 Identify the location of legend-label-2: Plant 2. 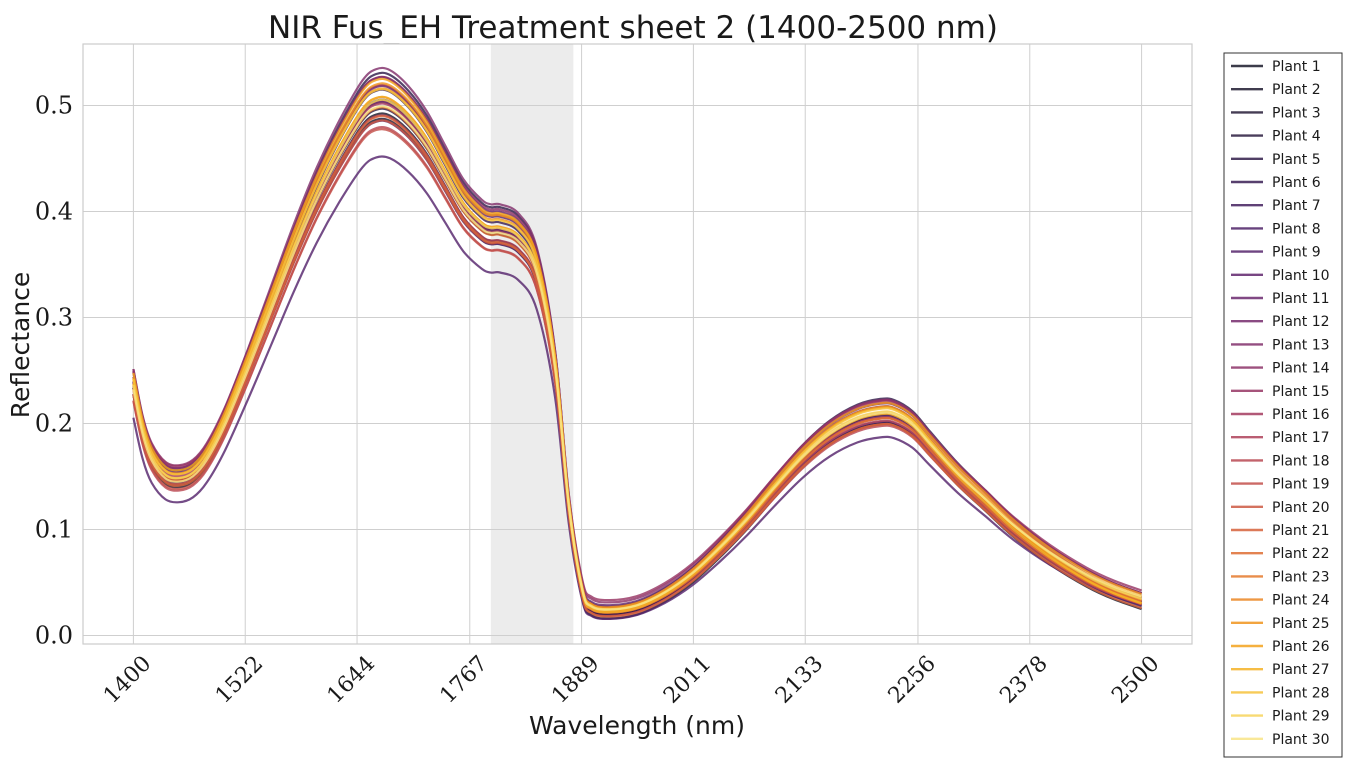
(1296, 90).